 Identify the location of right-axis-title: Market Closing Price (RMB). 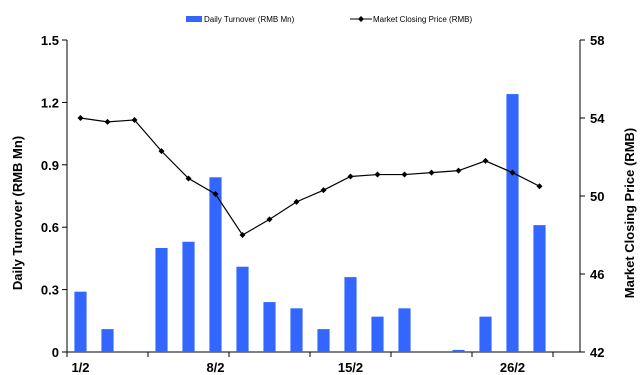
(629, 213).